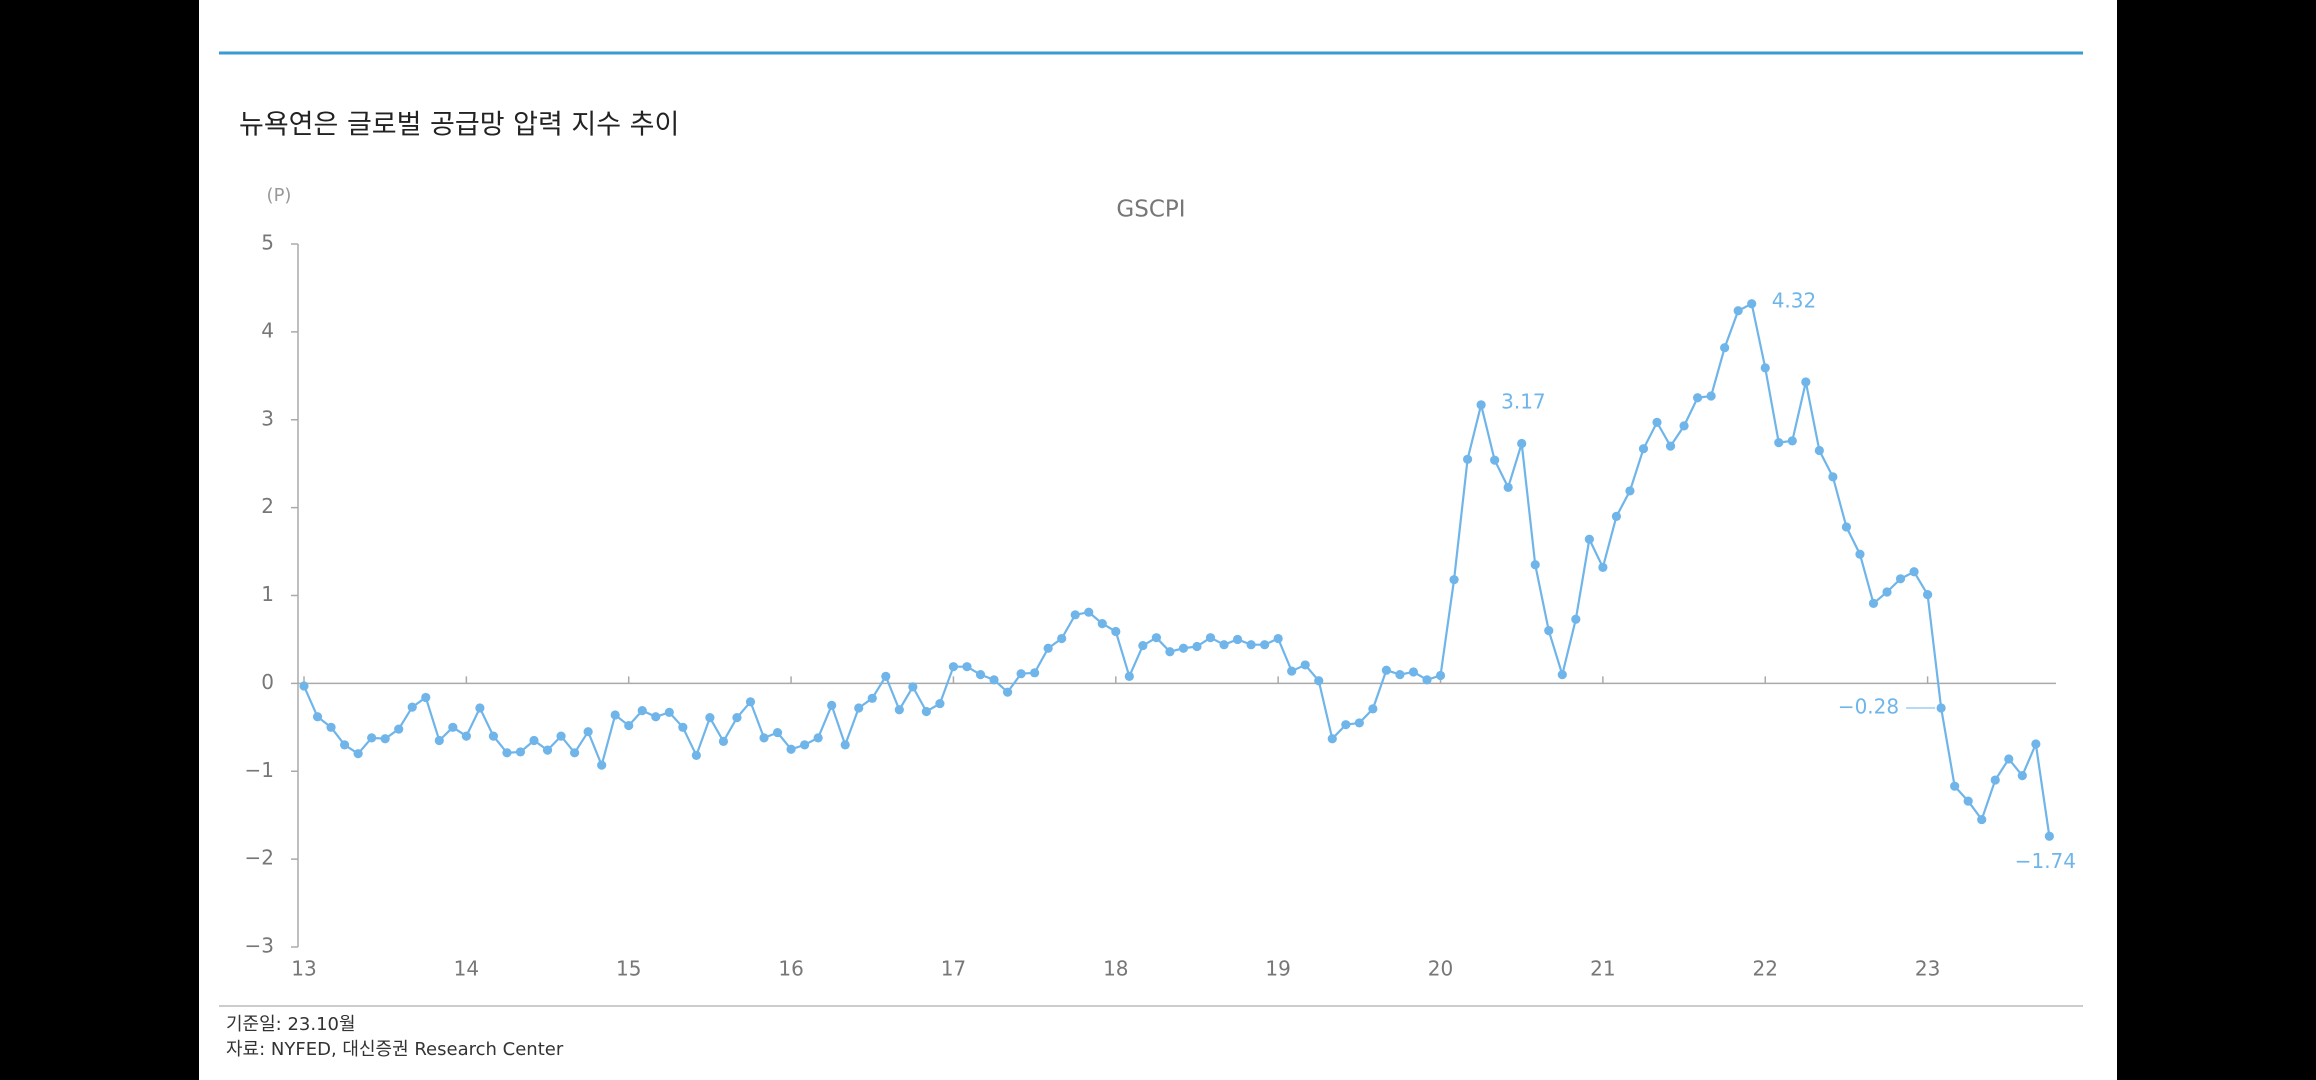 Image resolution: width=2316 pixels, height=1080 pixels. What do you see at coordinates (1150, 210) in the screenshot?
I see `chart-subtitle: GSCPI` at bounding box center [1150, 210].